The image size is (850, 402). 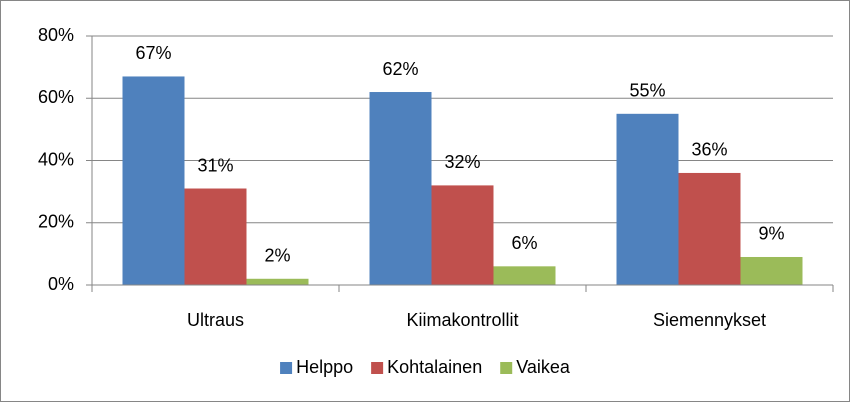 I want to click on x-tick-label: Ultraus, so click(x=215, y=320).